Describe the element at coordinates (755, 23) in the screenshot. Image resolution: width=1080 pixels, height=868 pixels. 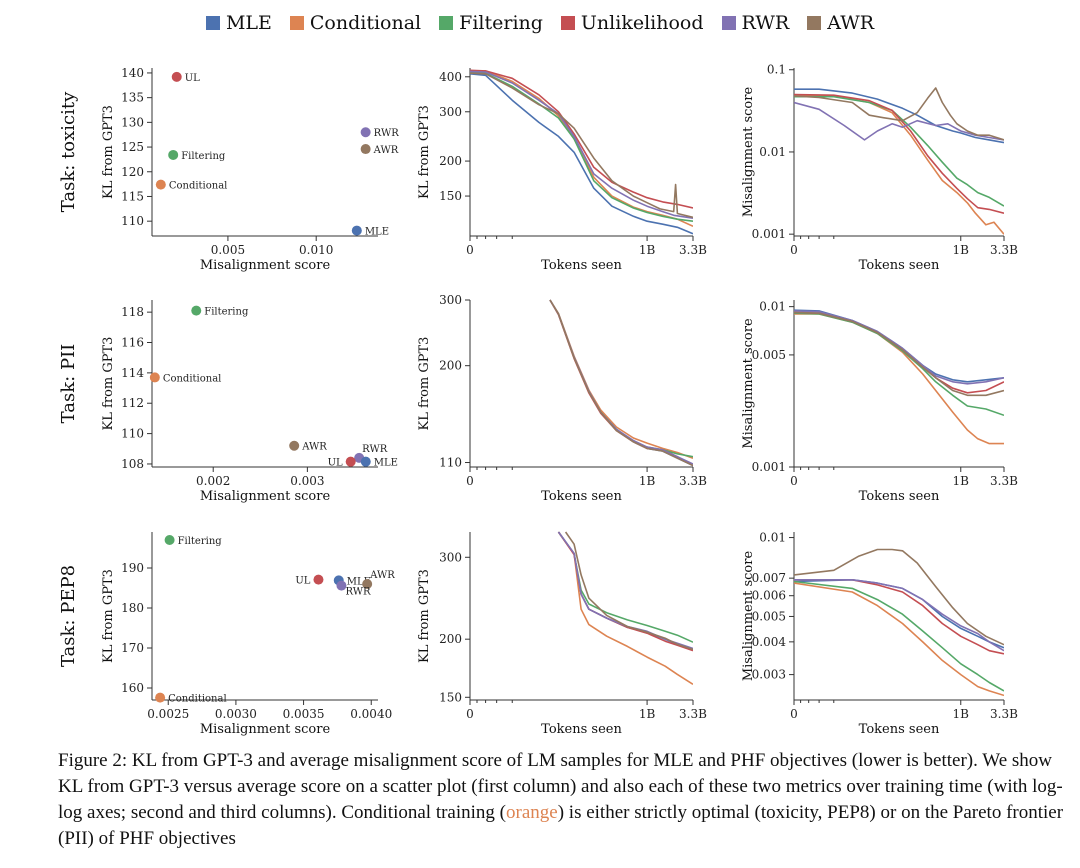
I see `legend-item-rwr: RWR` at that location.